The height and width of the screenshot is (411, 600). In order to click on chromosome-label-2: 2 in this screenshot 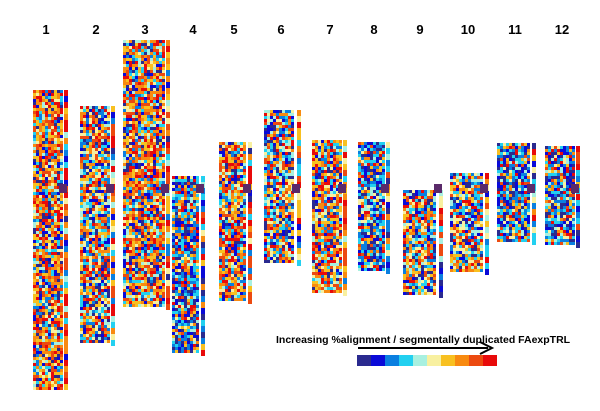, I will do `click(96, 29)`.